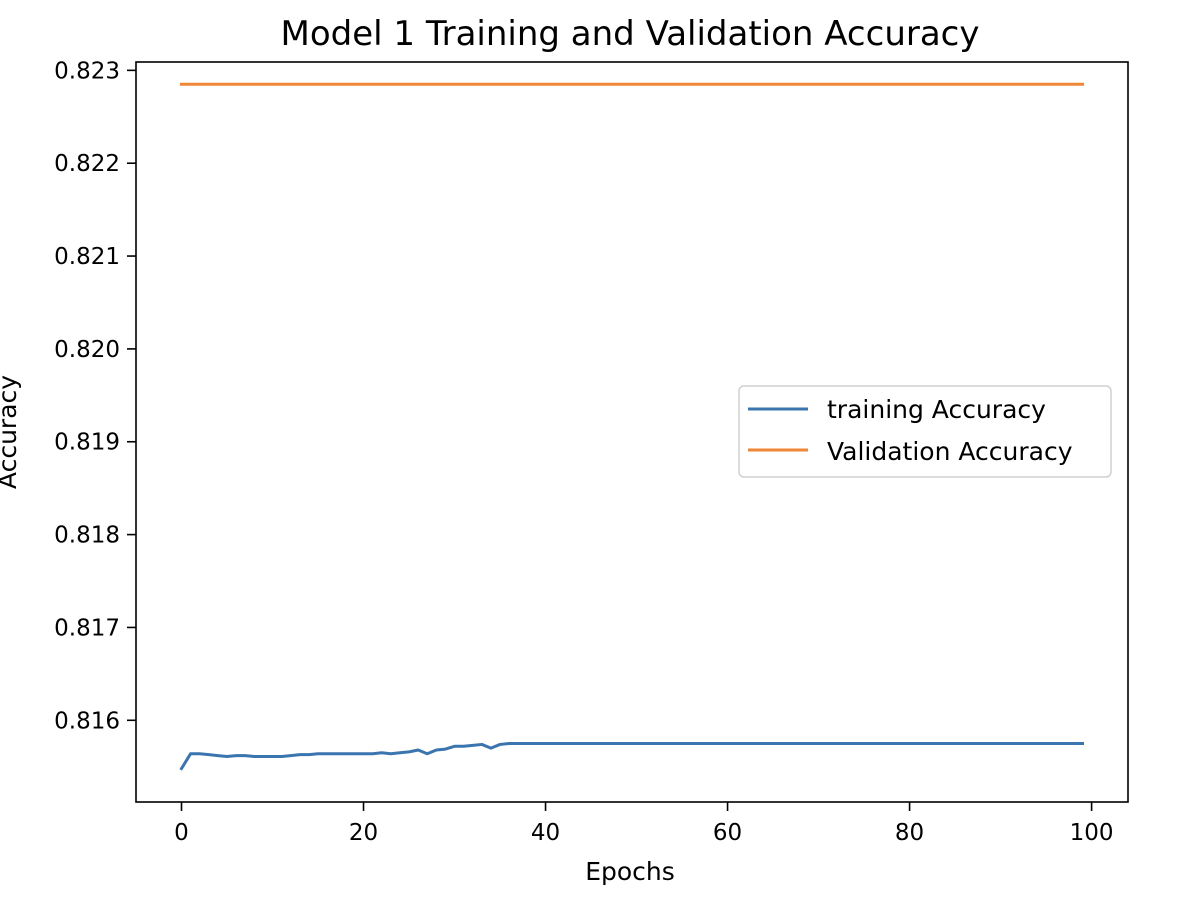 This screenshot has width=1204, height=917. I want to click on y-tick-label: 0.819, so click(87, 443).